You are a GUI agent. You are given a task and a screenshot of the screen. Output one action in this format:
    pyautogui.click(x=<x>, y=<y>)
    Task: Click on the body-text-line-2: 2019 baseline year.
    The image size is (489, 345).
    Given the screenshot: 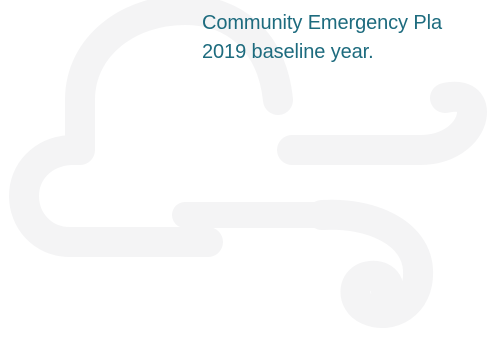 What is the action you would take?
    pyautogui.click(x=288, y=52)
    